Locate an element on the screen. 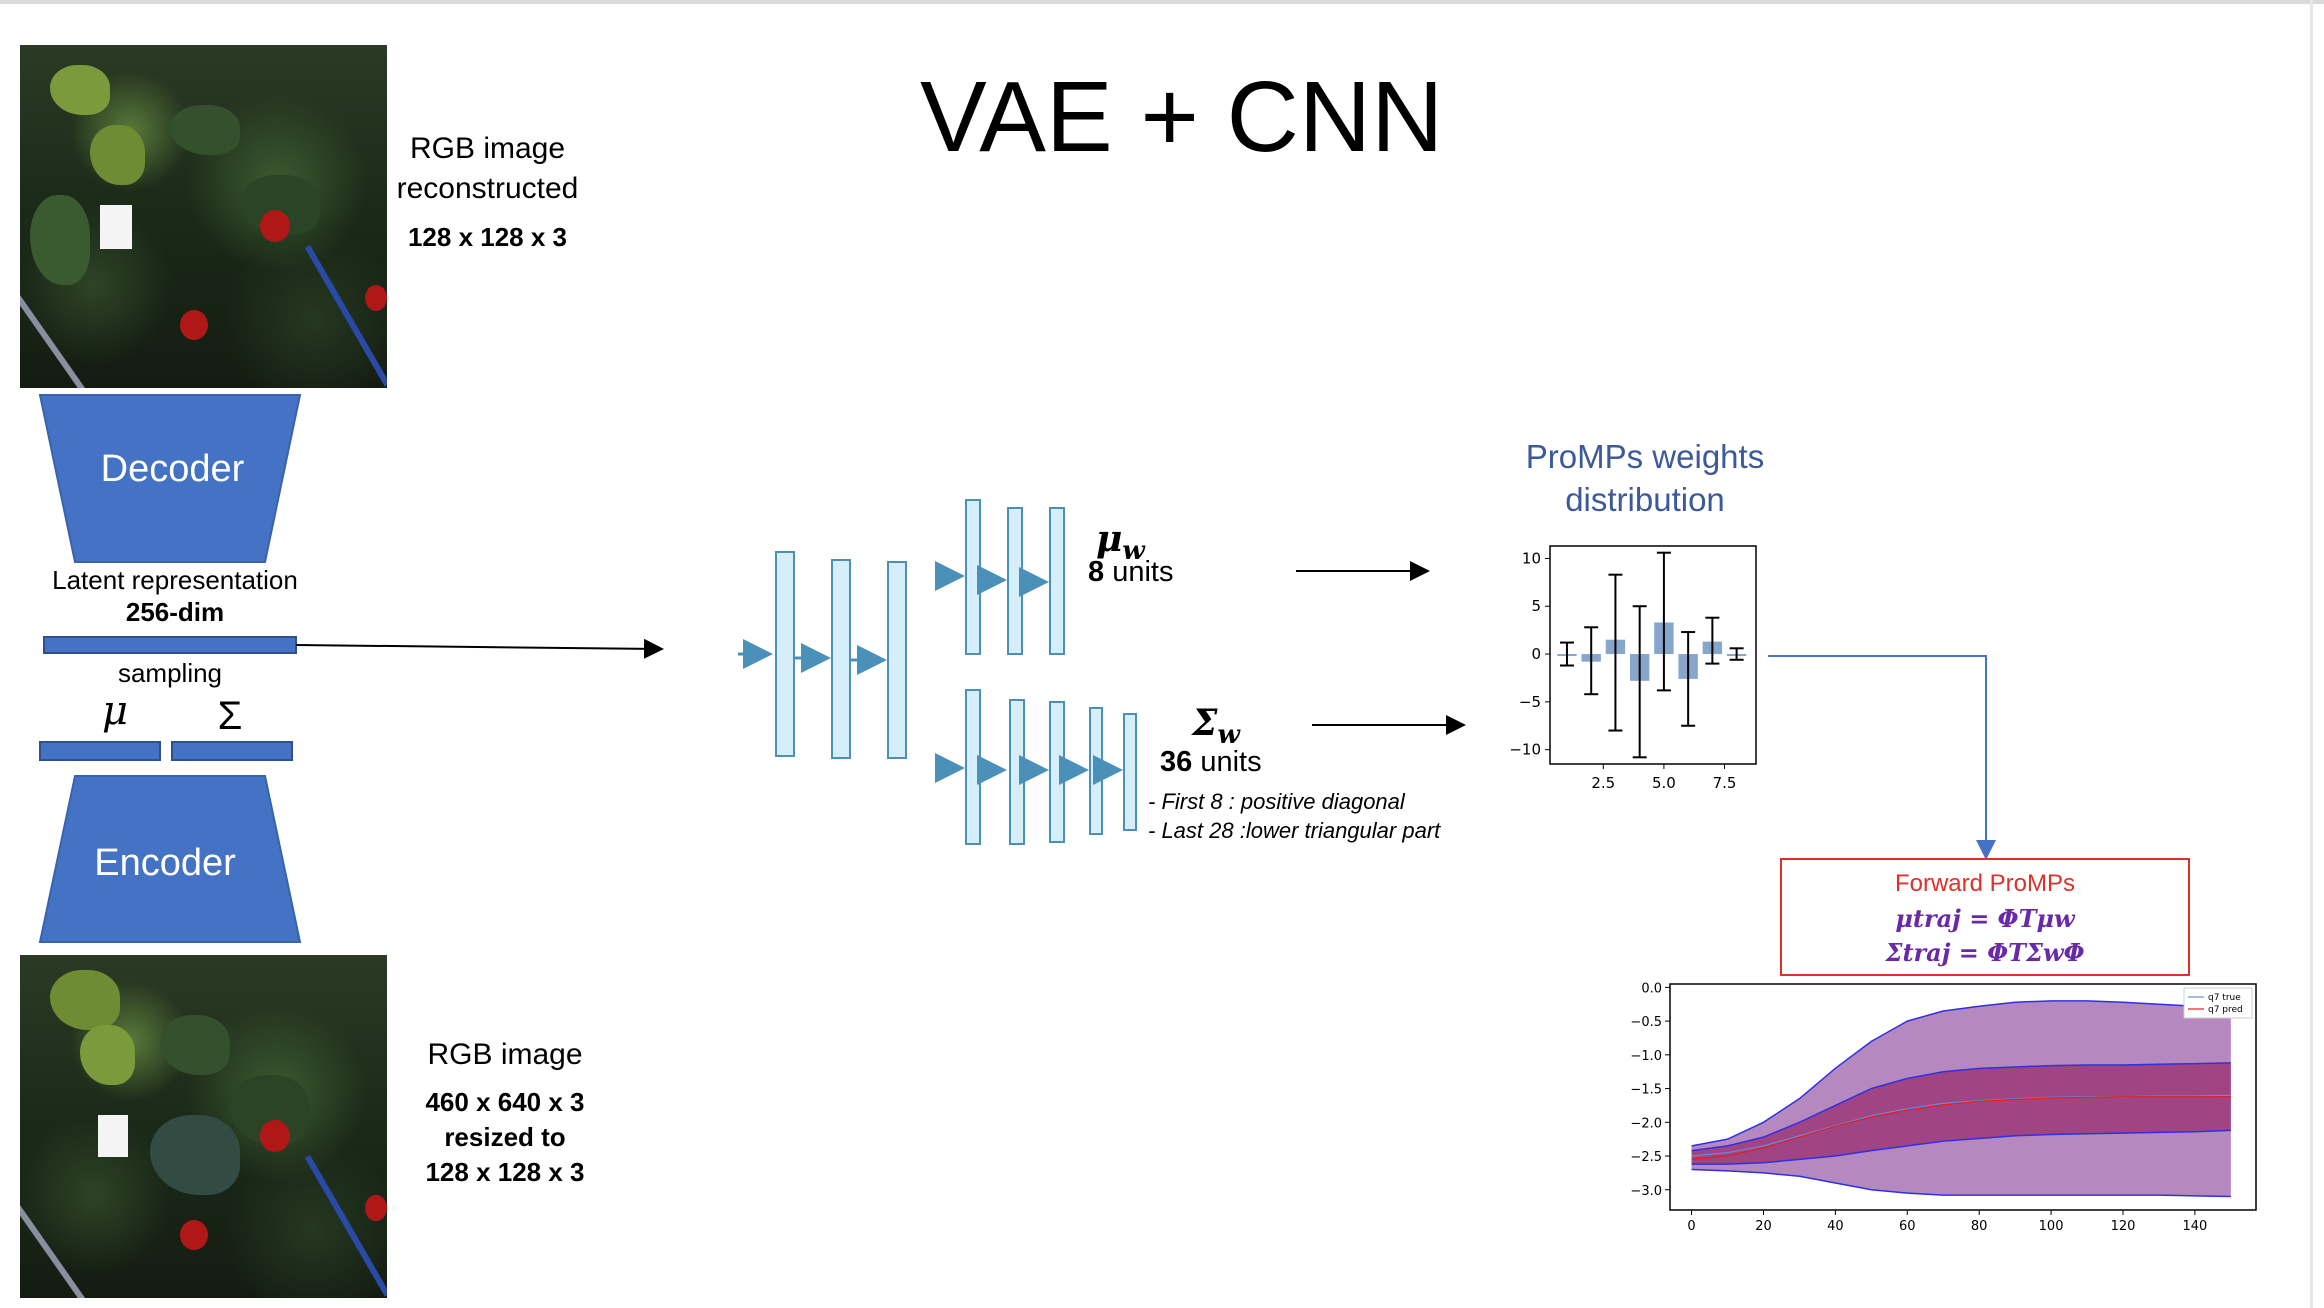 The image size is (2324, 1308). traj-ytick-label: −3.0 is located at coordinates (1646, 1191).